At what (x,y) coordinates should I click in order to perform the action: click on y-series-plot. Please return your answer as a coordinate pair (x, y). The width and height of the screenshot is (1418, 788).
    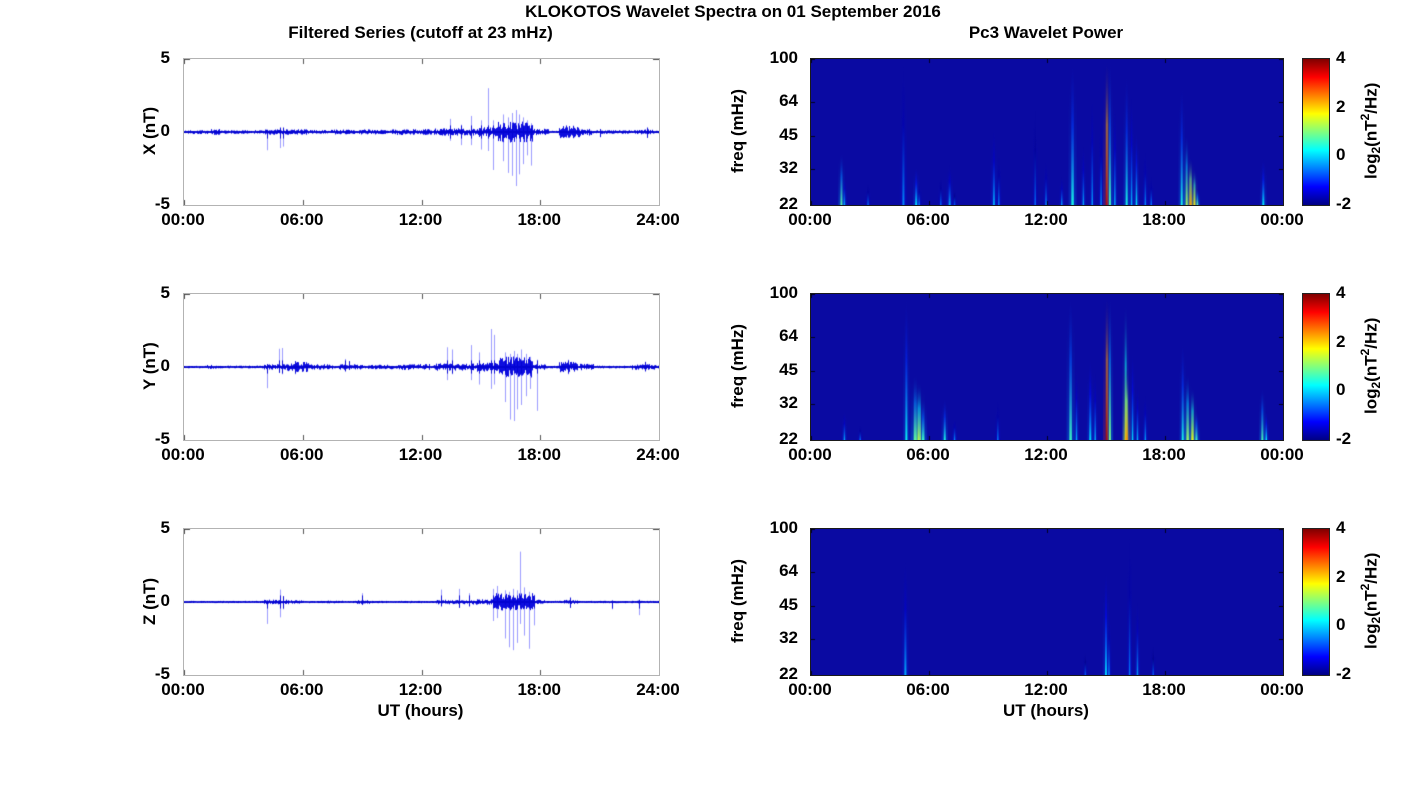
    Looking at the image, I should click on (421, 367).